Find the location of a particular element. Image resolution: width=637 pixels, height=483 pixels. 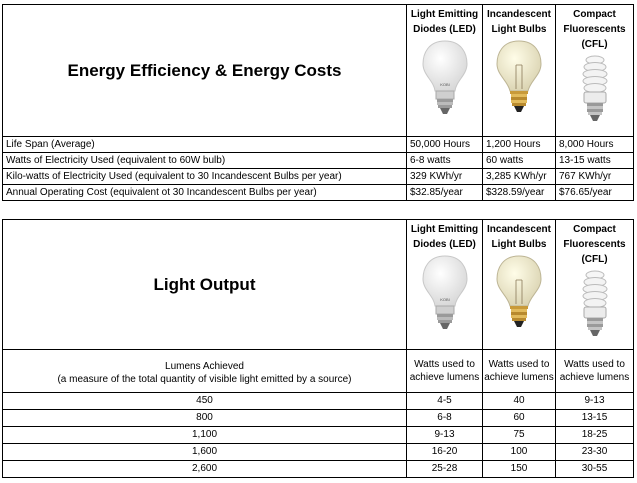

cell-incandescent: 75 is located at coordinates (519, 435).